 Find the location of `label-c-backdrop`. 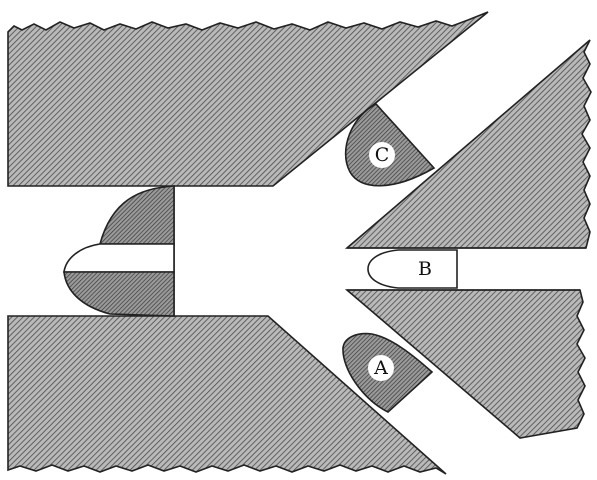

label-c-backdrop is located at coordinates (382, 155).